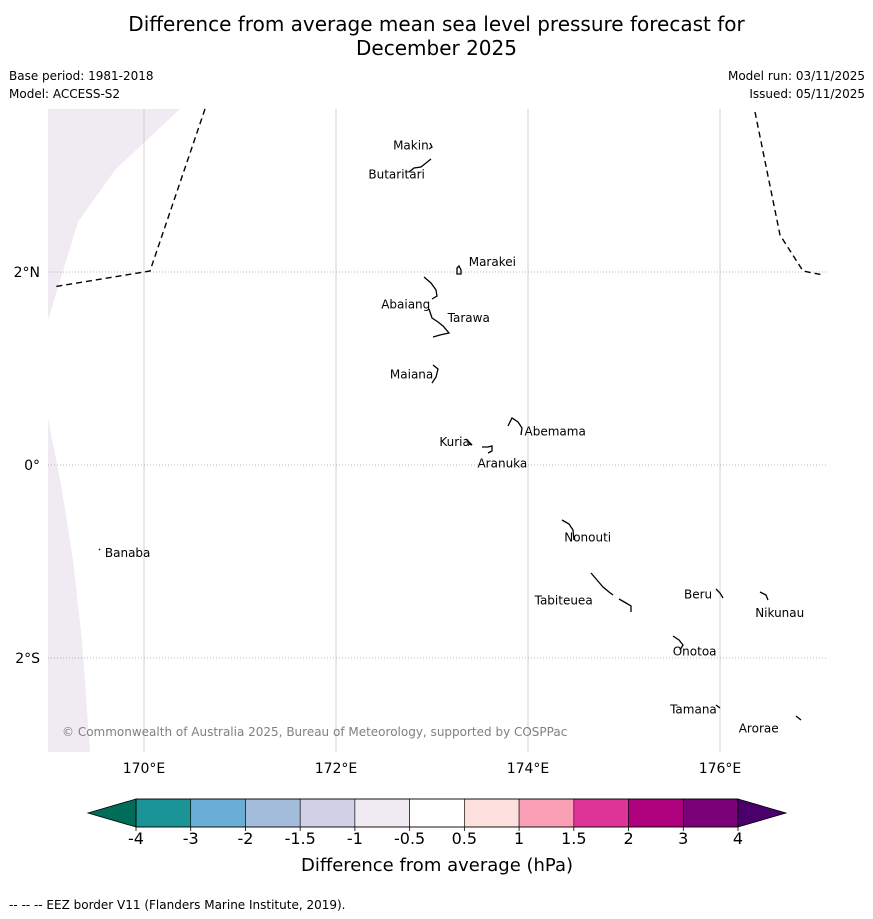 This screenshot has height=919, width=873. I want to click on issued-date: Issued: 05/11/2025, so click(807, 94).